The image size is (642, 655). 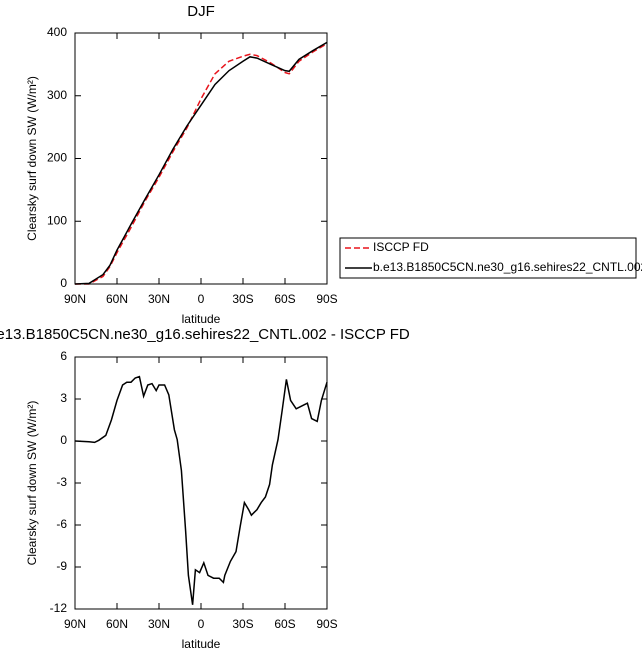 I want to click on y-tick-label: -3, so click(x=61, y=482).